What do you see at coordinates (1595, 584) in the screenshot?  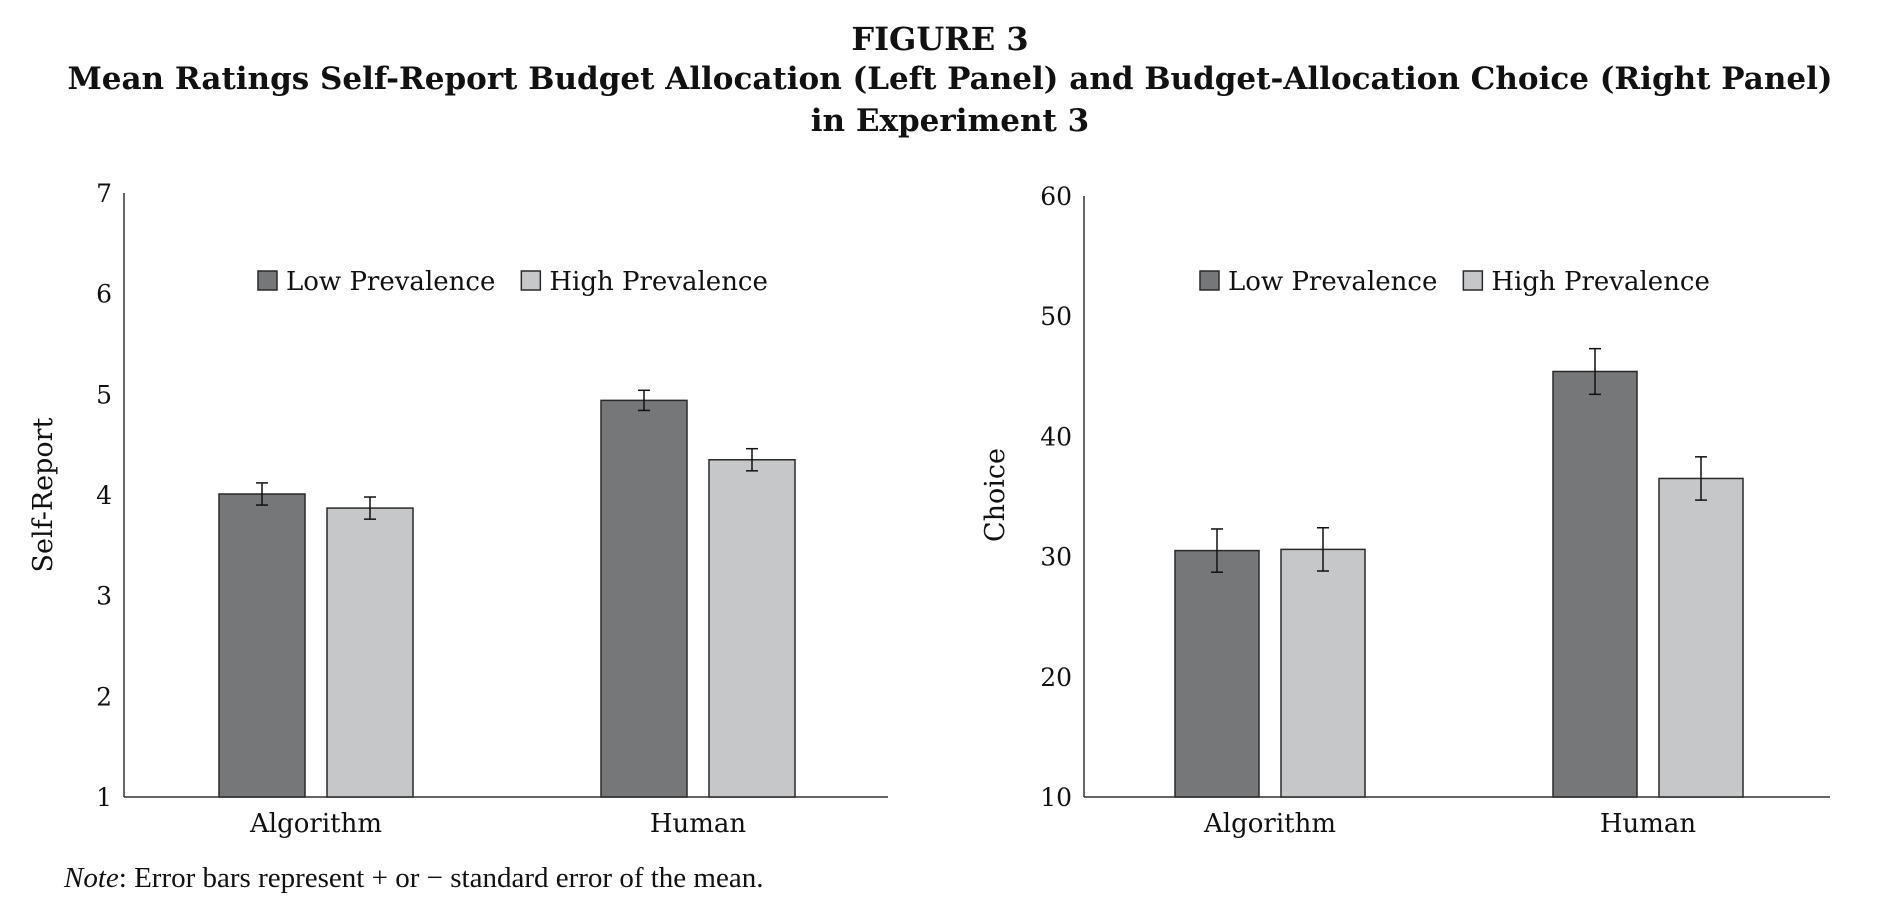 I see `right-bar-low-human` at bounding box center [1595, 584].